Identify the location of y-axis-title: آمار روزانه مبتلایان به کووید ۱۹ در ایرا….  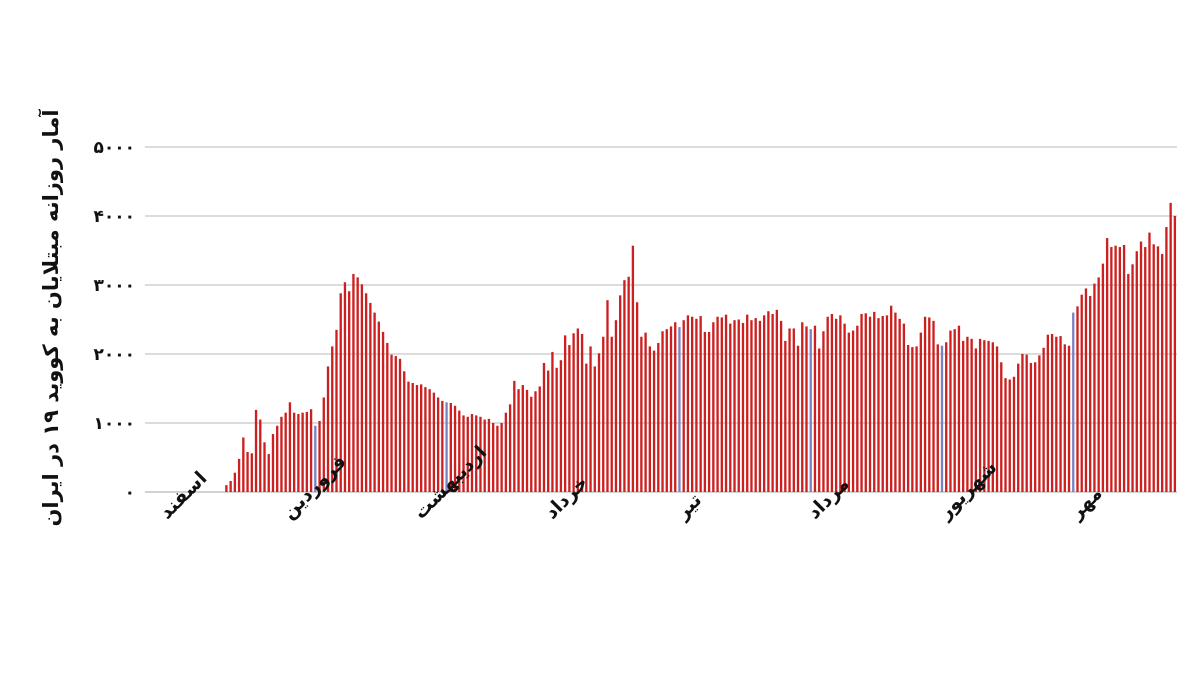
(50, 318).